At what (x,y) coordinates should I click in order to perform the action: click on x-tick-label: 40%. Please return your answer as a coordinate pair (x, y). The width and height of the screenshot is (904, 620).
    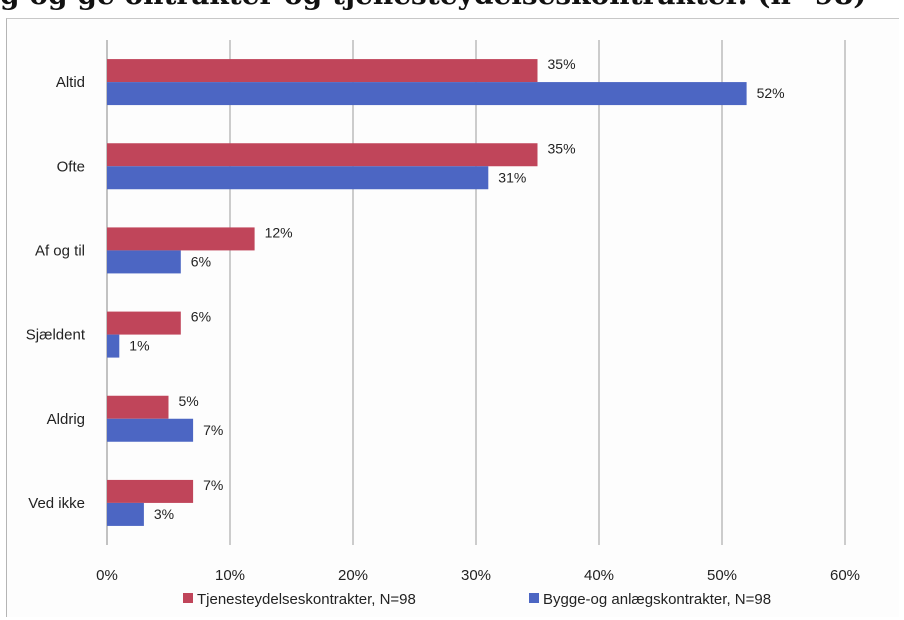
    Looking at the image, I should click on (599, 575).